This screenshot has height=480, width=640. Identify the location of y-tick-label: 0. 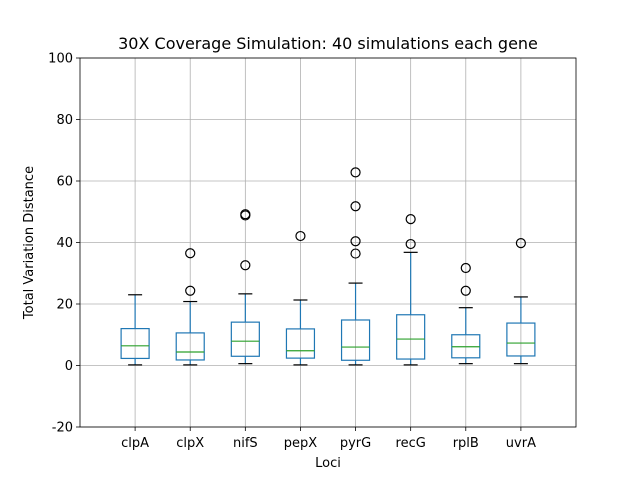
(69, 366).